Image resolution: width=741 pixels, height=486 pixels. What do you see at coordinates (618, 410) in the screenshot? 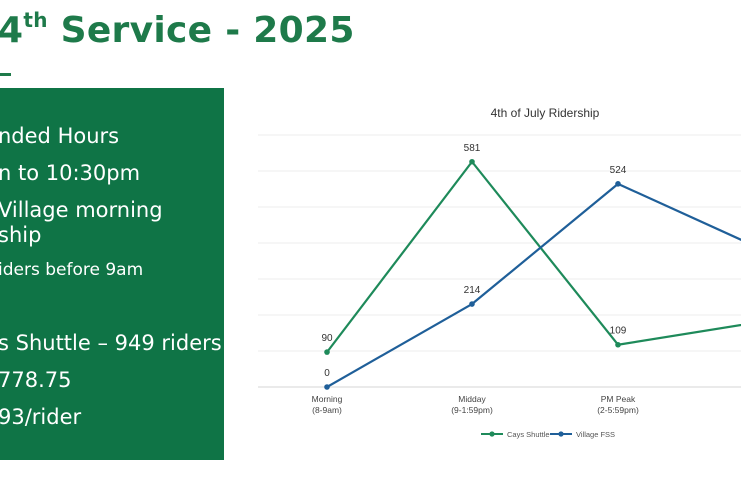
I see `x-tick-sublabel: (2-5:59pm)` at bounding box center [618, 410].